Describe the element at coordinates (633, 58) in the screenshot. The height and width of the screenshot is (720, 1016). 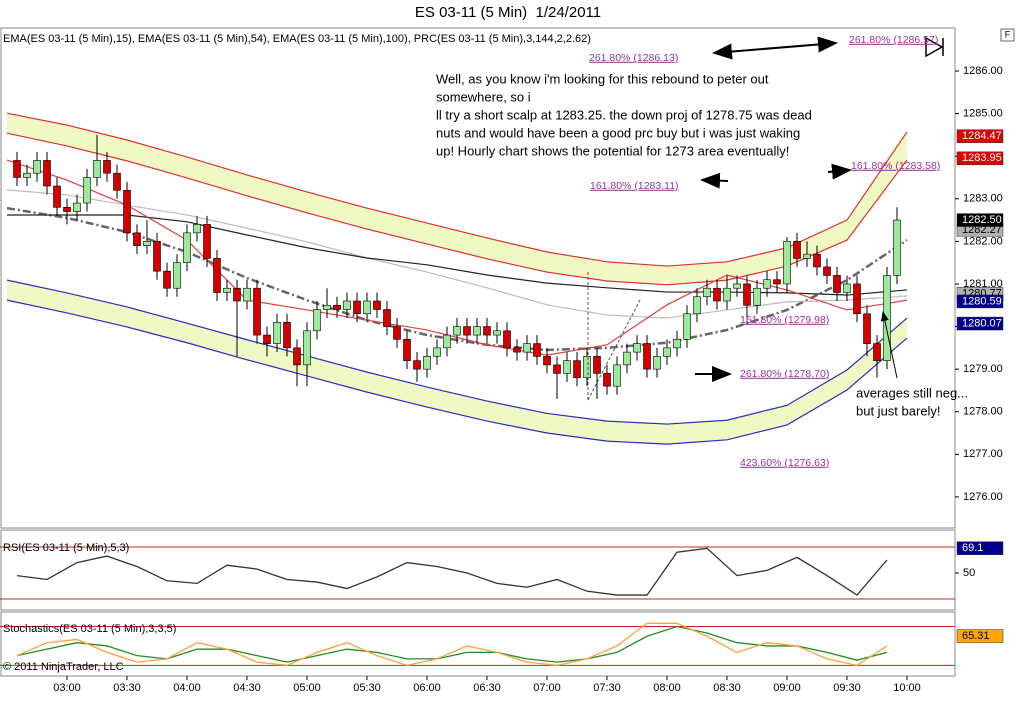
I see `fib-label: 261.80% (1286.13)` at that location.